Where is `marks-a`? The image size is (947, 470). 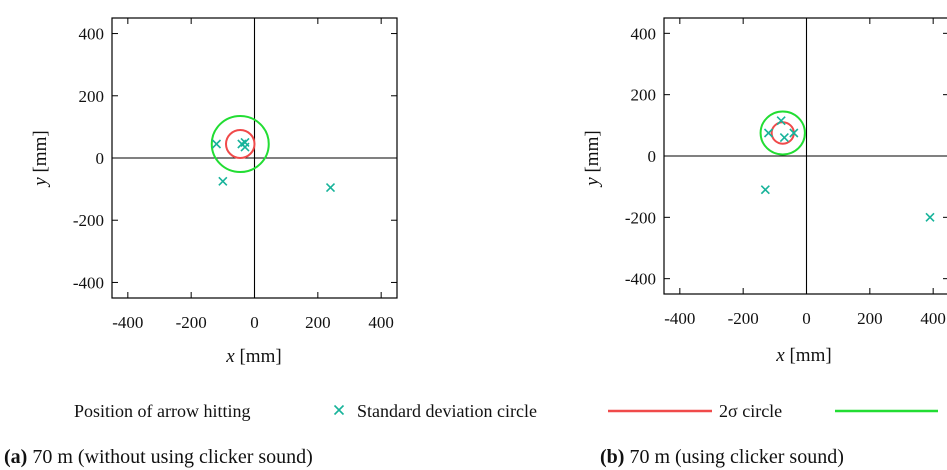
marks-a is located at coordinates (273, 154).